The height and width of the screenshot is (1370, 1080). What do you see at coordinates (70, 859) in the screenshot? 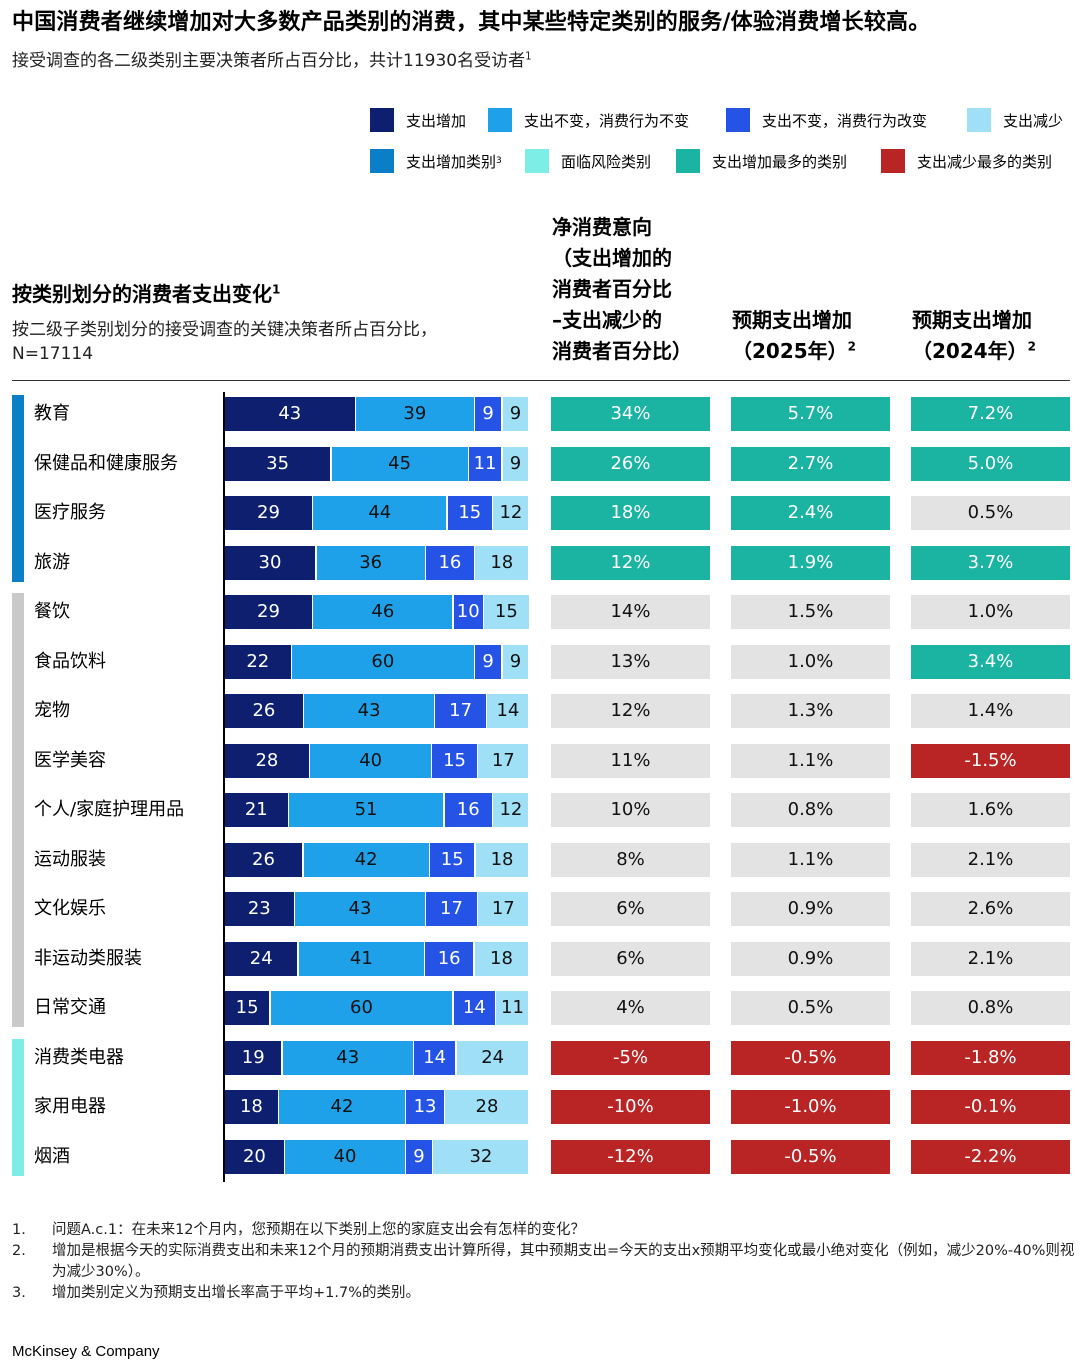
I see `category-label: 运动服装` at bounding box center [70, 859].